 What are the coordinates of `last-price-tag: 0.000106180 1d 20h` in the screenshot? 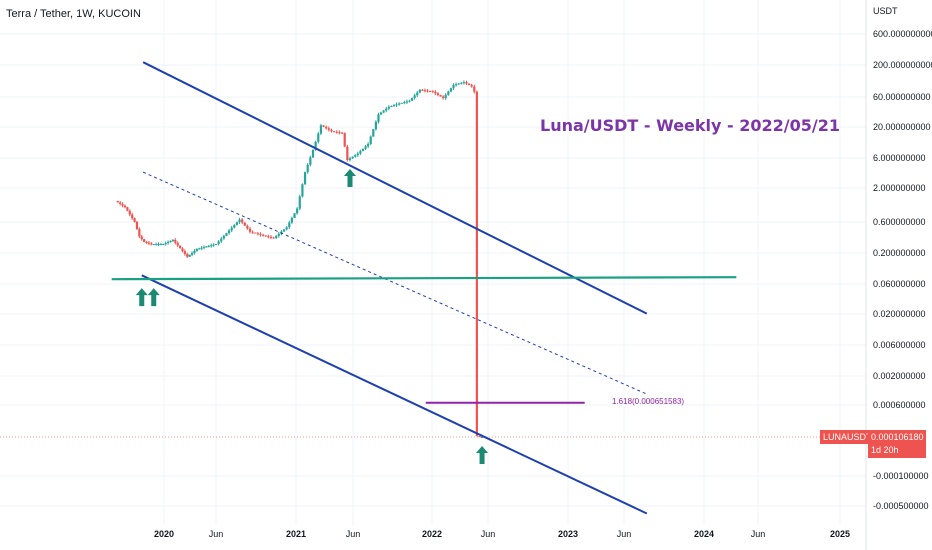 It's located at (897, 444).